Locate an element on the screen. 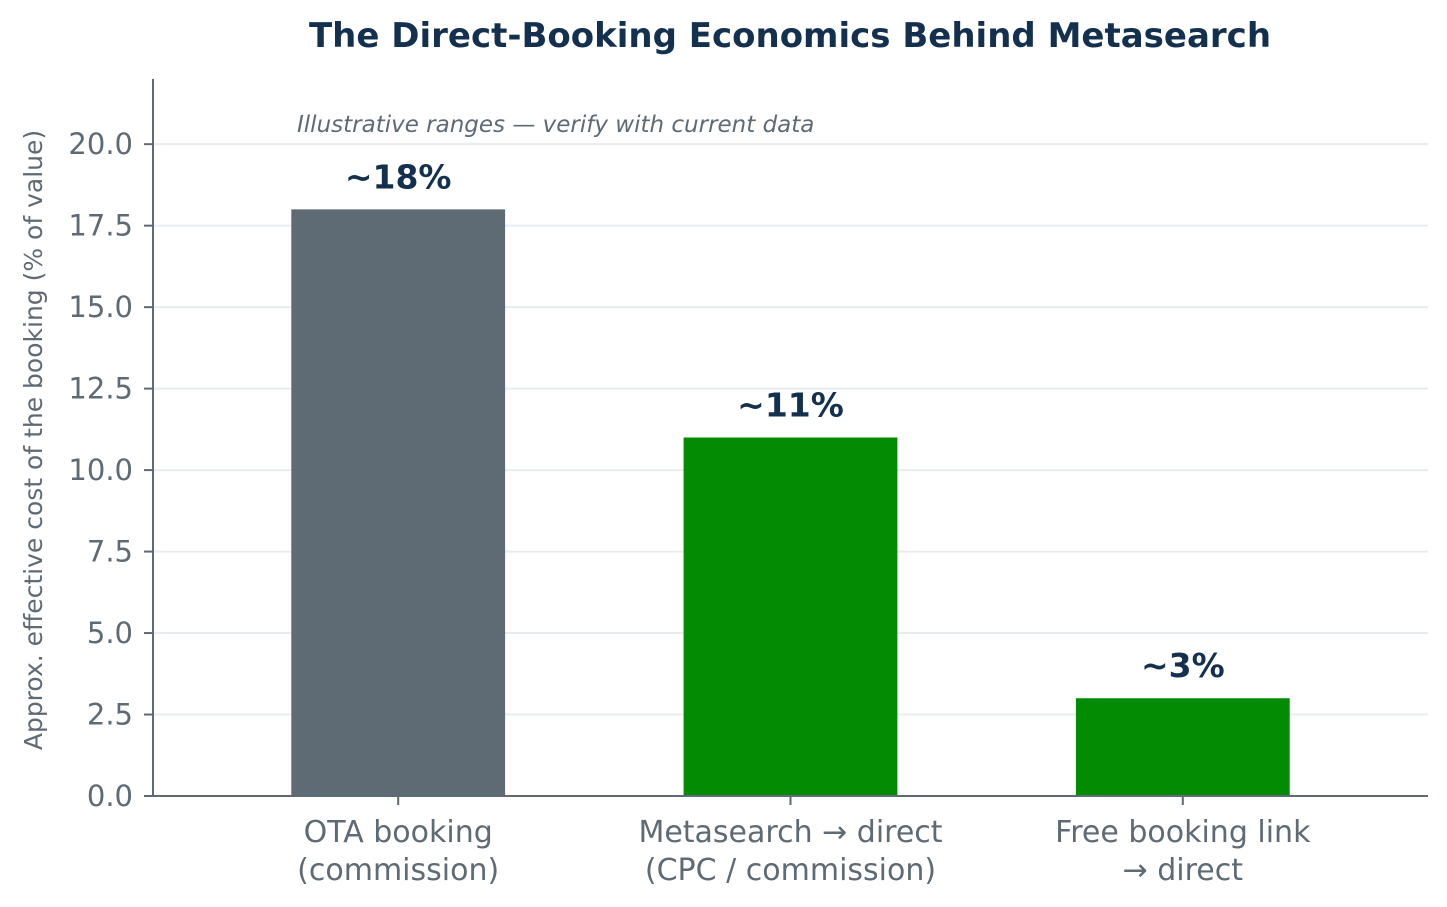  y-tick-label: 20.0 is located at coordinates (100, 144).